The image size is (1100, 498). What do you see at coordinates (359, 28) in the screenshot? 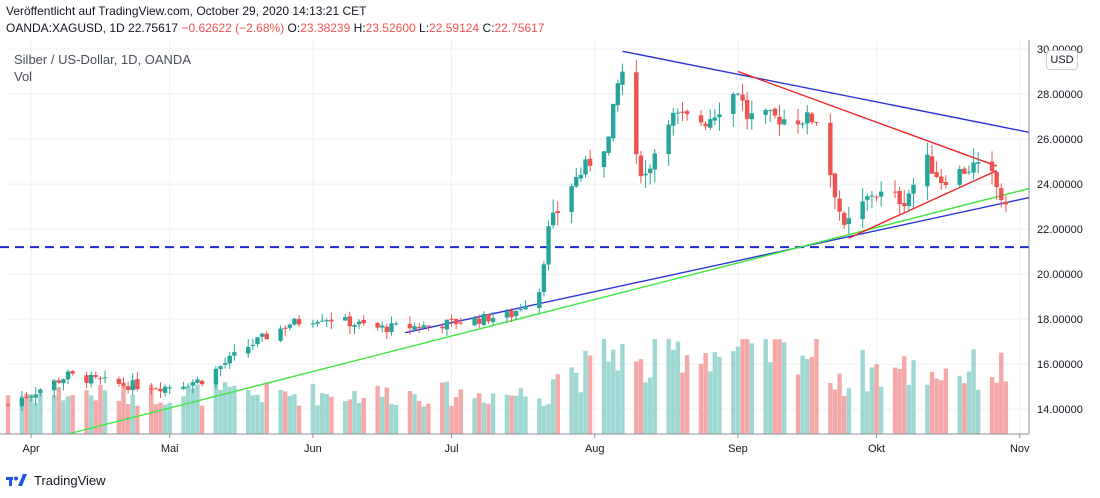
I see `high-label: H:` at bounding box center [359, 28].